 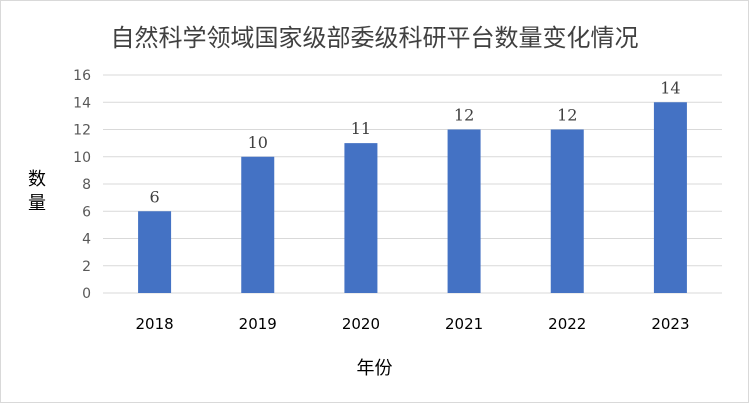 What do you see at coordinates (86, 294) in the screenshot?
I see `y-tick-label: 0` at bounding box center [86, 294].